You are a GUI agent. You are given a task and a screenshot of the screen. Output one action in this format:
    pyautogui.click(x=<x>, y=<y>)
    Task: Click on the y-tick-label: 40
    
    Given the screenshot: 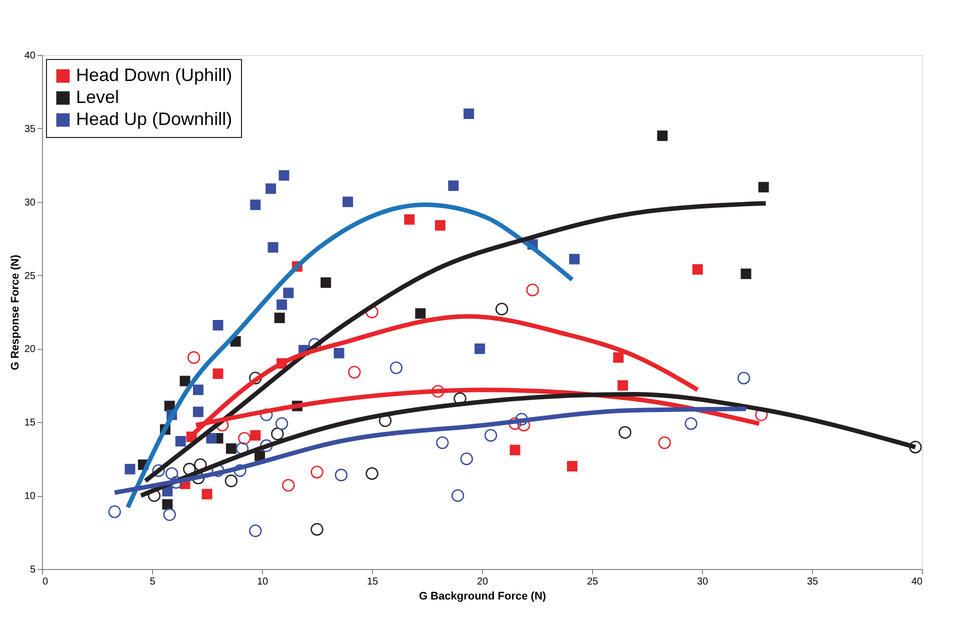 What is the action you would take?
    pyautogui.click(x=30, y=56)
    